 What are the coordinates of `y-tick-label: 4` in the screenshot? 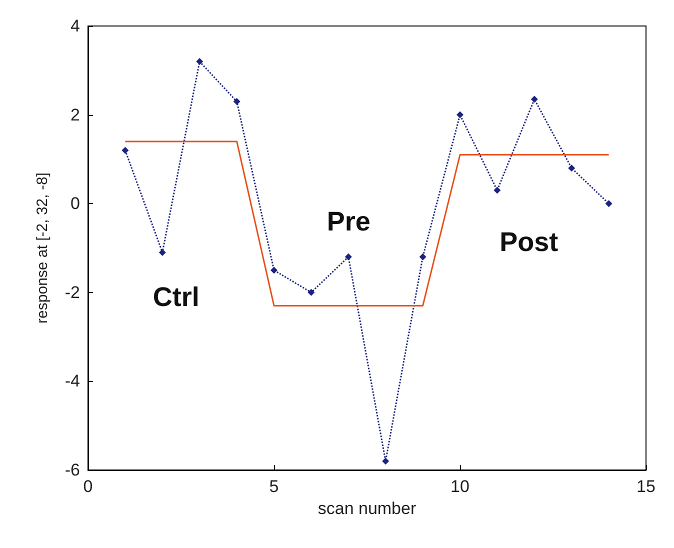 It's located at (75, 26).